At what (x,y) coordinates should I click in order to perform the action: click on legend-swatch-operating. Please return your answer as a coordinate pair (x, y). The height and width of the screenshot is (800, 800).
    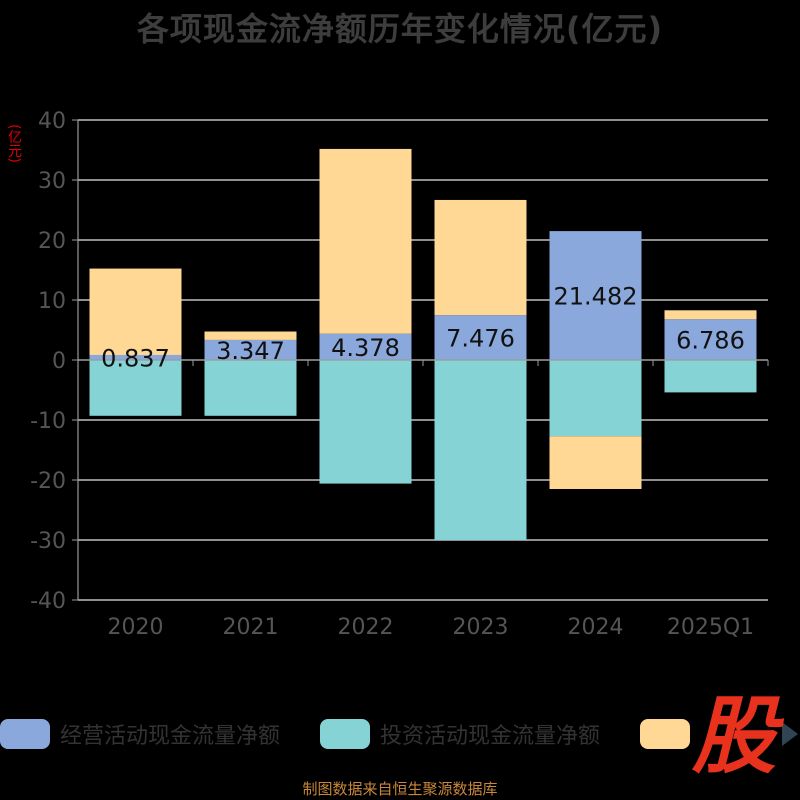
    Looking at the image, I should click on (25, 734).